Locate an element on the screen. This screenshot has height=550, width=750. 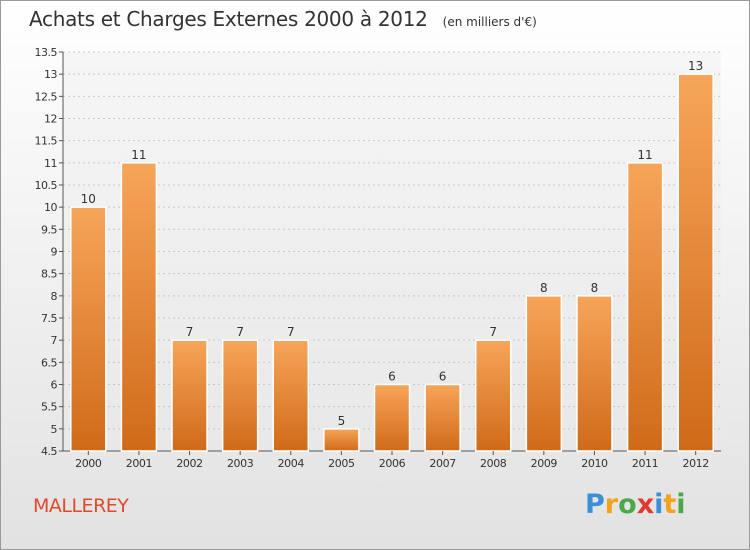
y-tick-label: 6.5 is located at coordinates (49, 362).